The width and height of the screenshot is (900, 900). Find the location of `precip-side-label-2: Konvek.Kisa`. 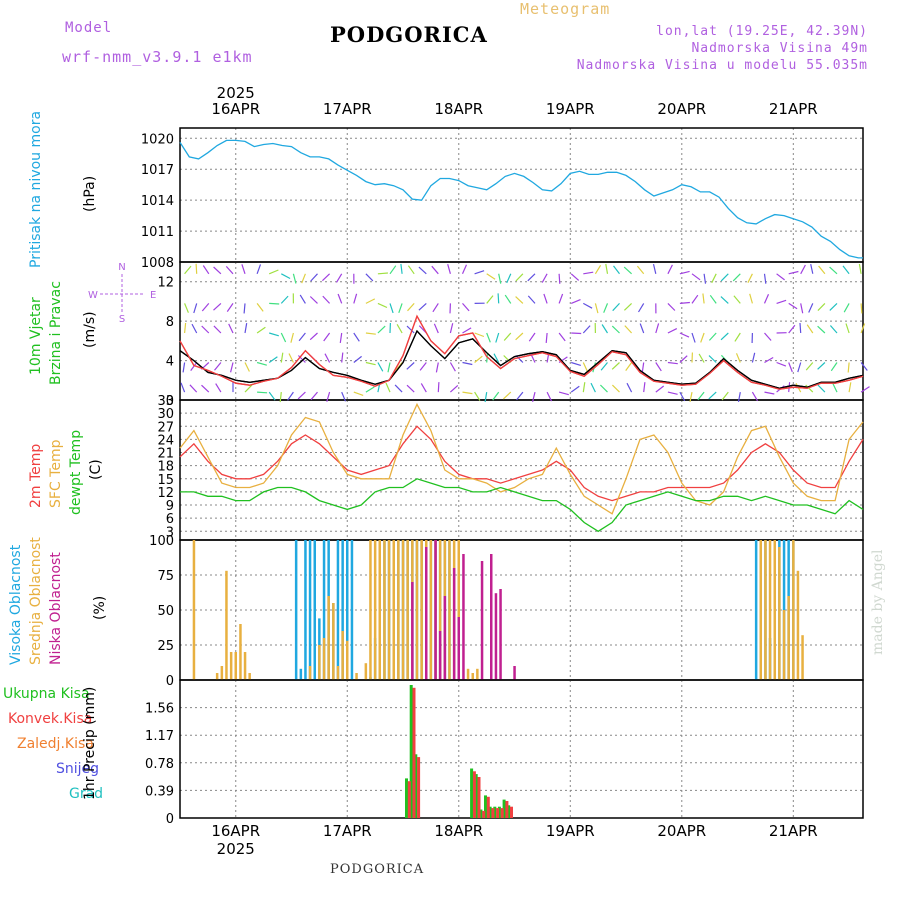

precip-side-label-2: Konvek.Kisa is located at coordinates (50, 719).